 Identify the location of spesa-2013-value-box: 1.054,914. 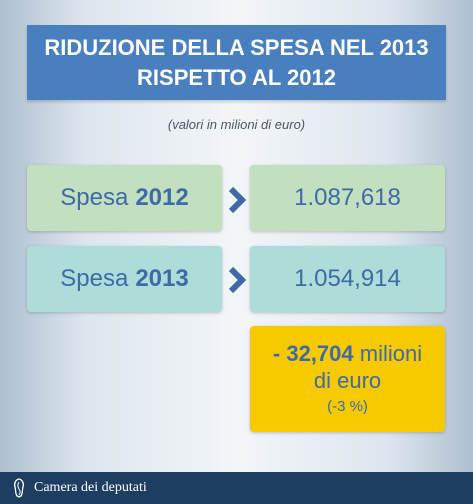
(347, 279).